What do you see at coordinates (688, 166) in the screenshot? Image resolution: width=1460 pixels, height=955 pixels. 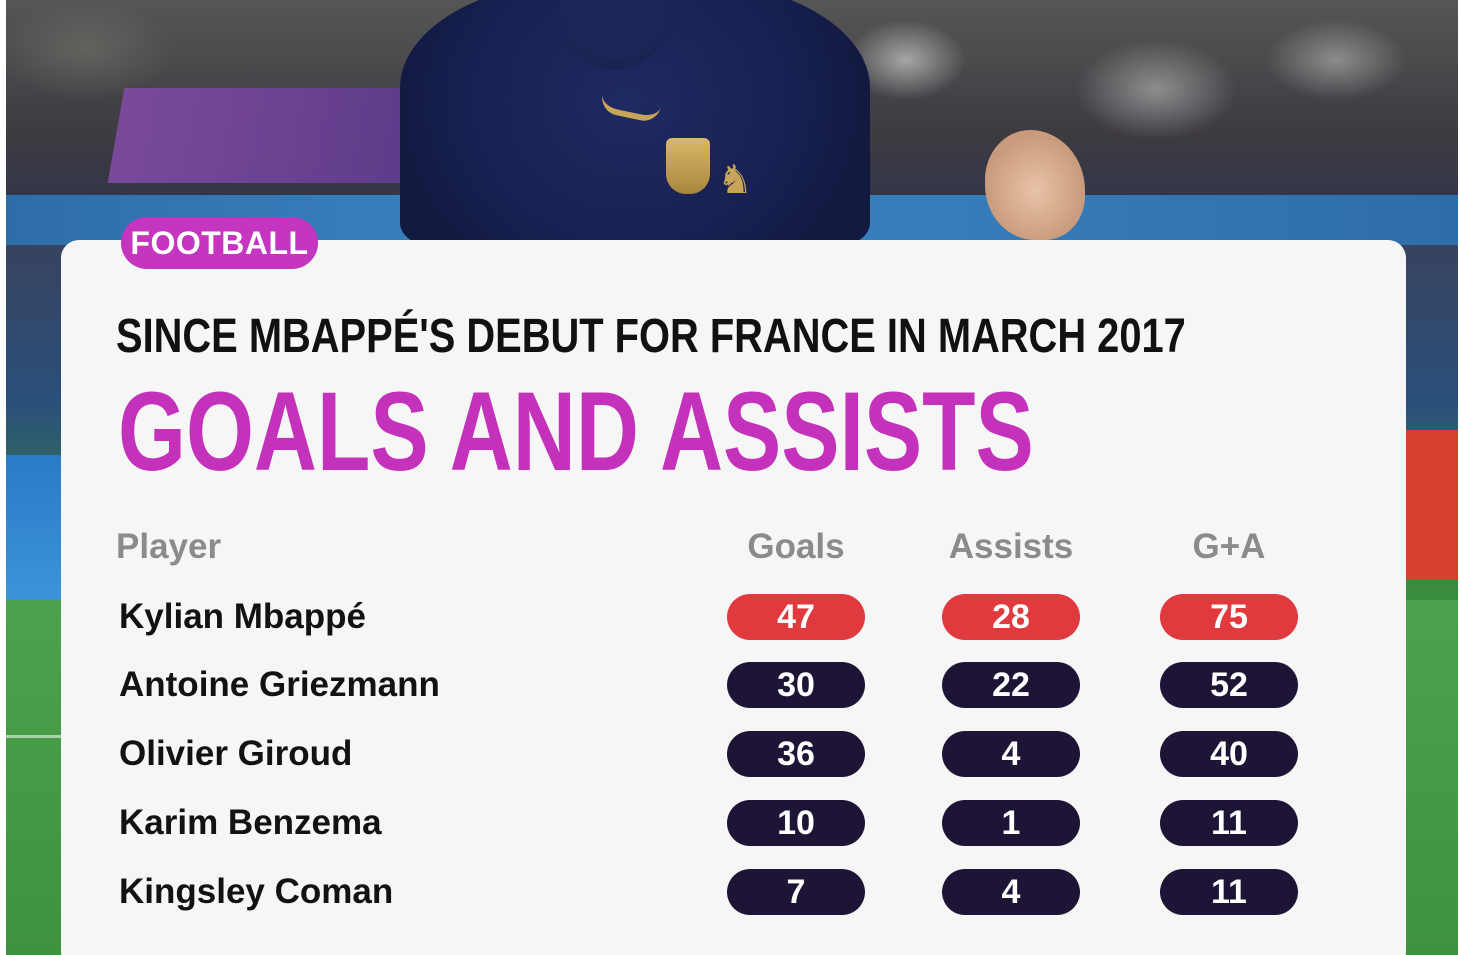 I see `world-cup-badge-icon` at bounding box center [688, 166].